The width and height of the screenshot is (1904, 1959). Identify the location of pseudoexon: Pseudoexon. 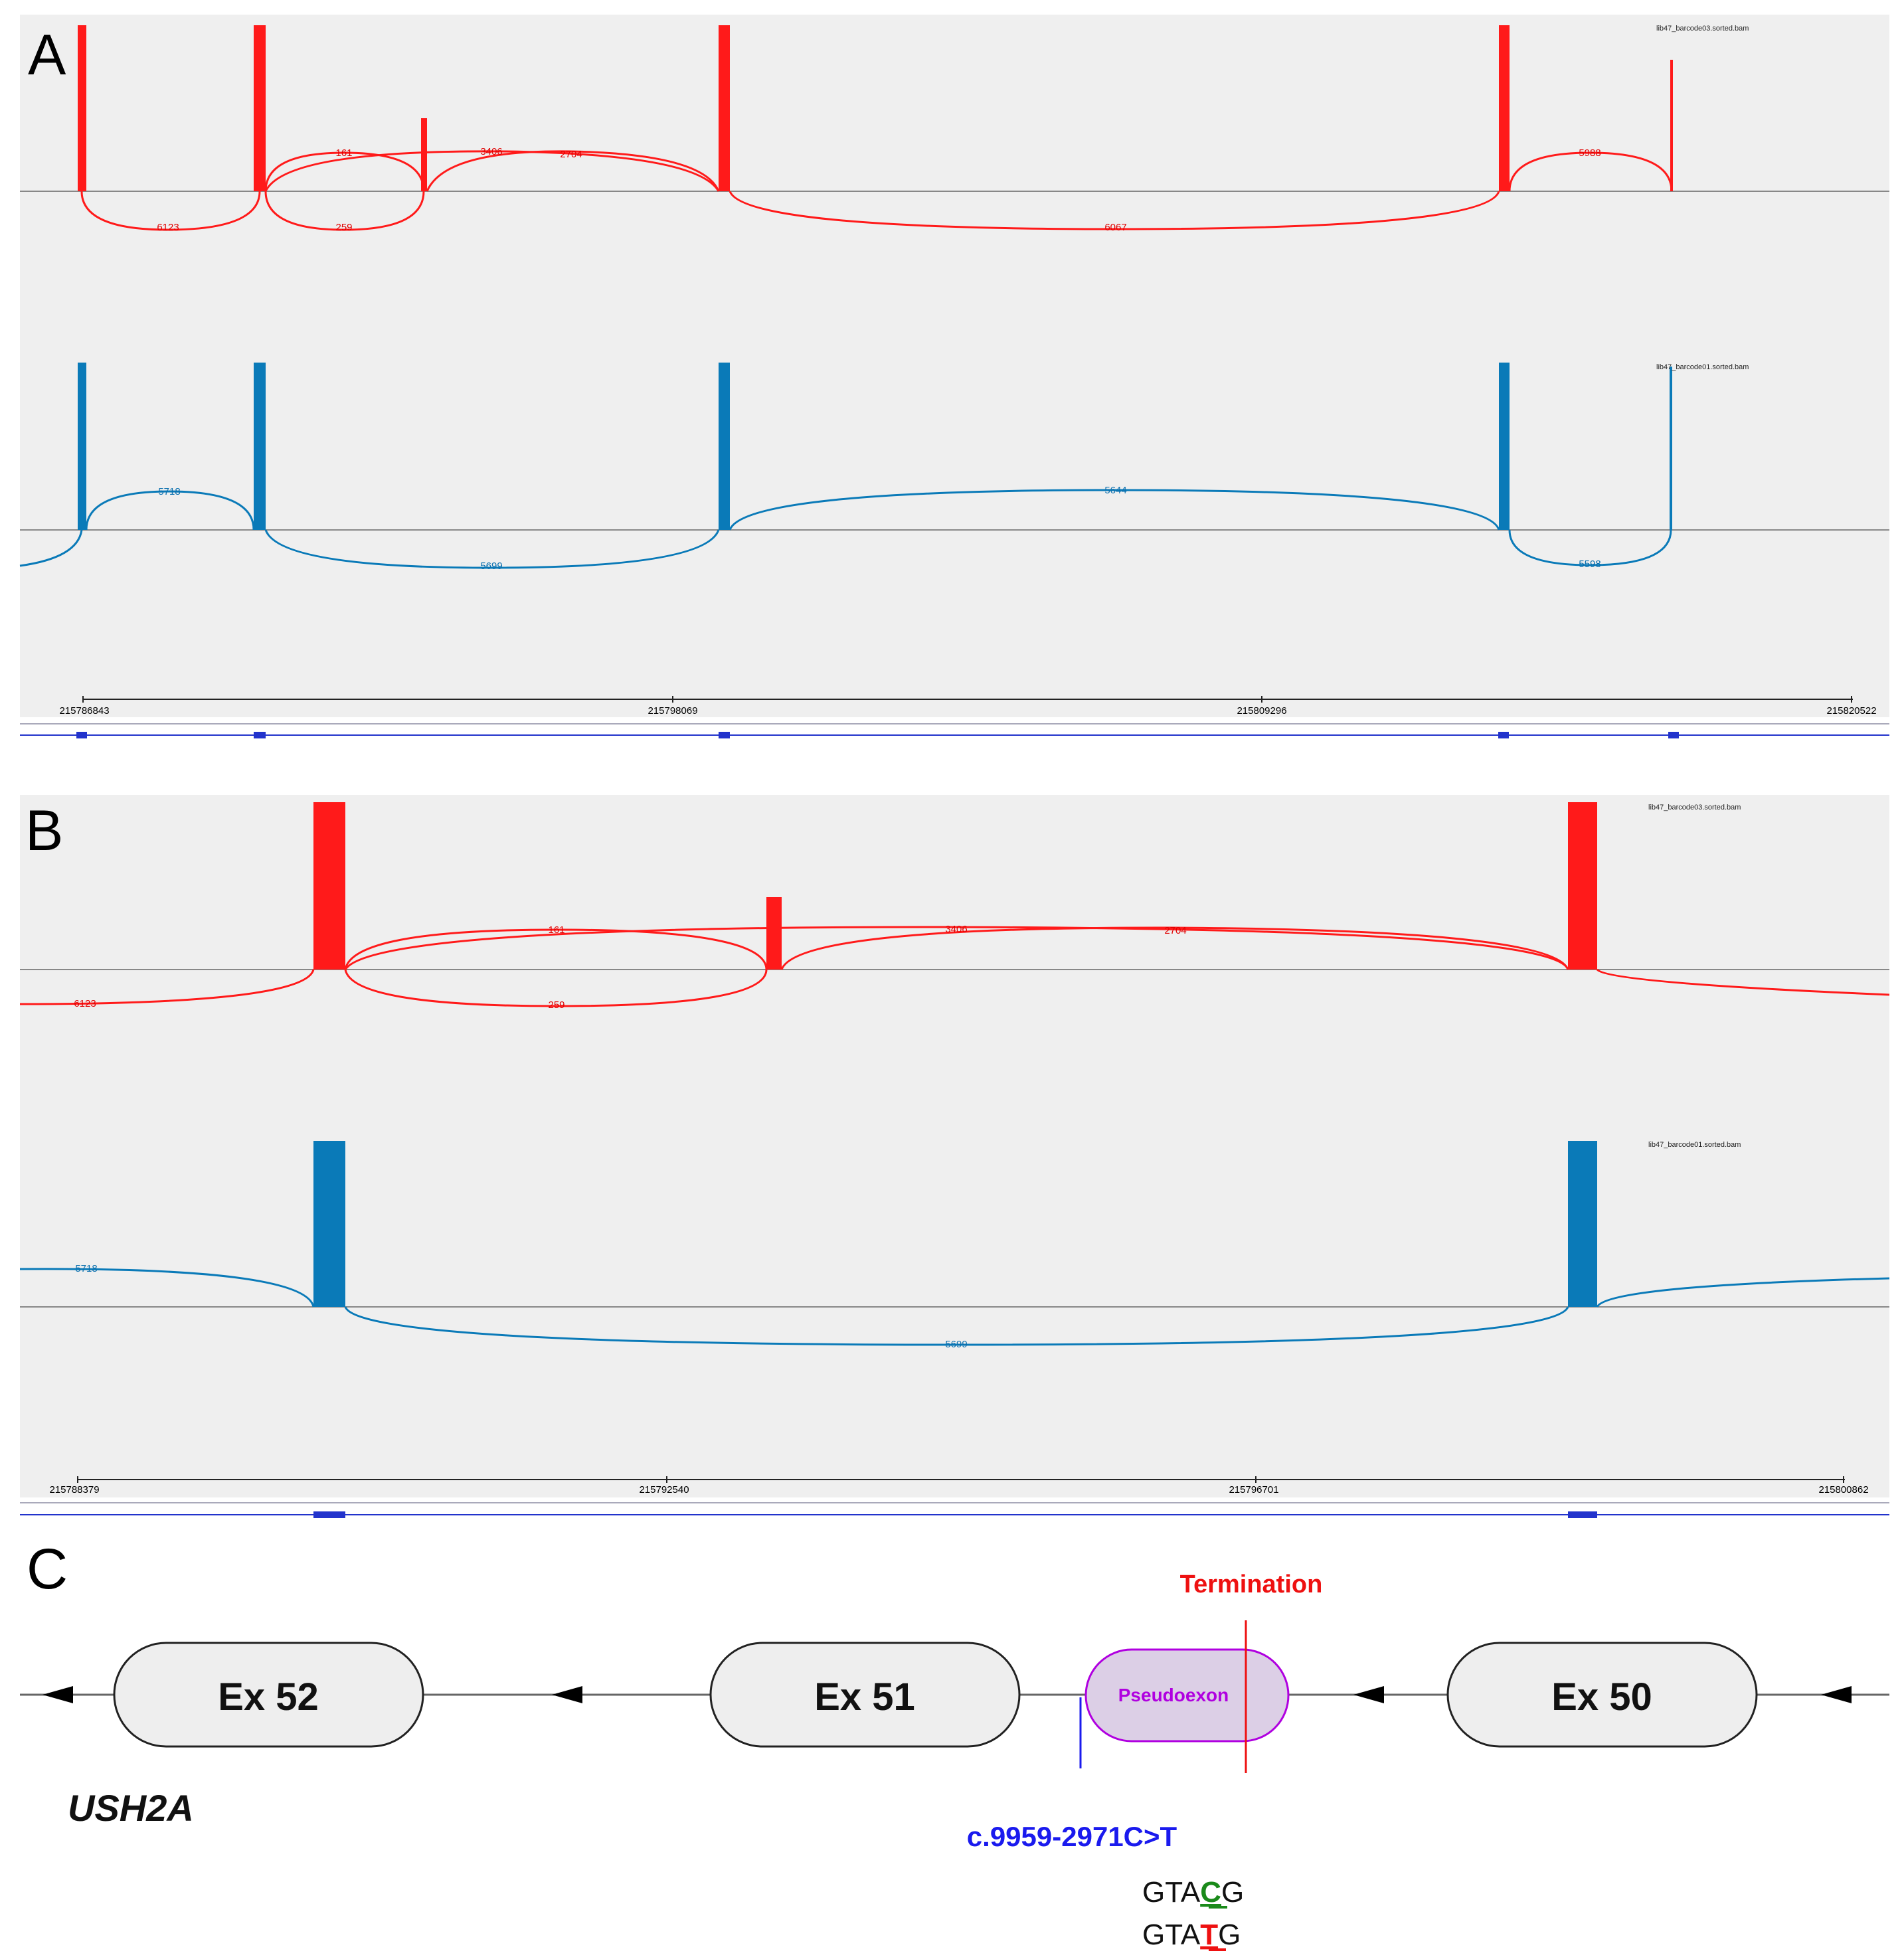
(1187, 1695).